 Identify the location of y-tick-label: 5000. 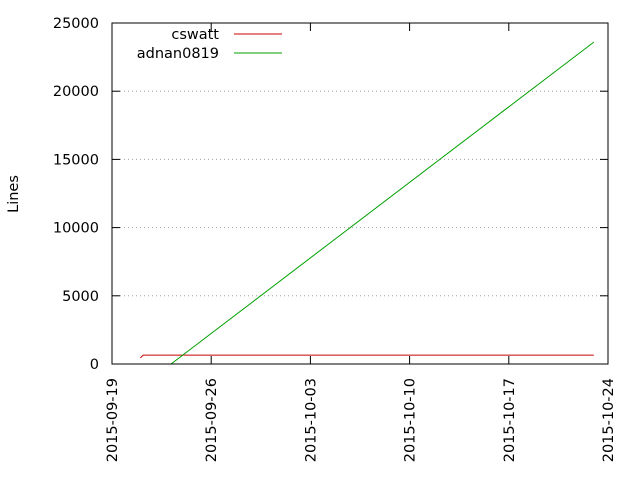
(80, 297).